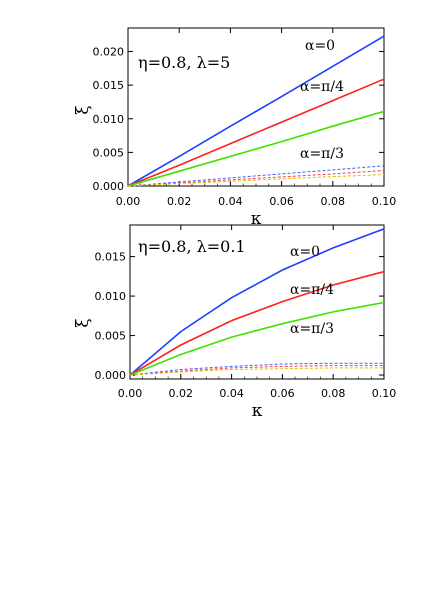  What do you see at coordinates (192, 246) in the screenshot?
I see `parameter-label: η=0.8, λ=0.1` at bounding box center [192, 246].